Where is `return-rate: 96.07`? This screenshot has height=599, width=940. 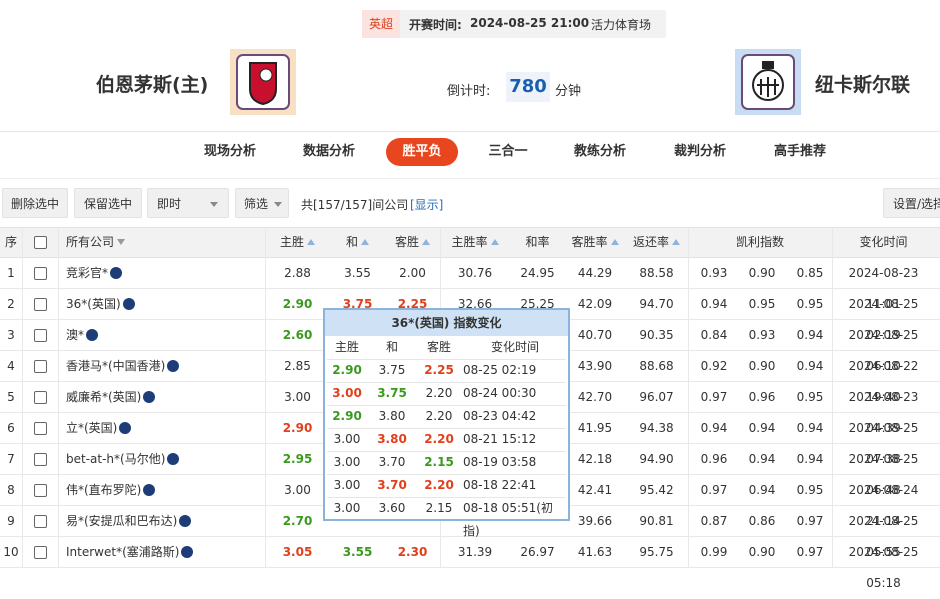 return-rate: 96.07 is located at coordinates (656, 397).